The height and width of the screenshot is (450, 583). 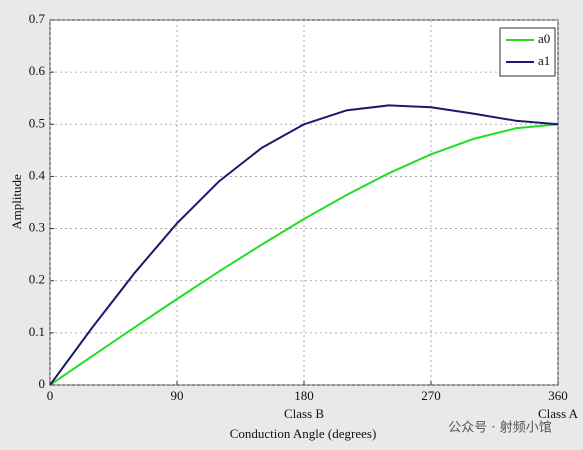 I want to click on y-tick-label: 0.4, so click(x=37, y=174).